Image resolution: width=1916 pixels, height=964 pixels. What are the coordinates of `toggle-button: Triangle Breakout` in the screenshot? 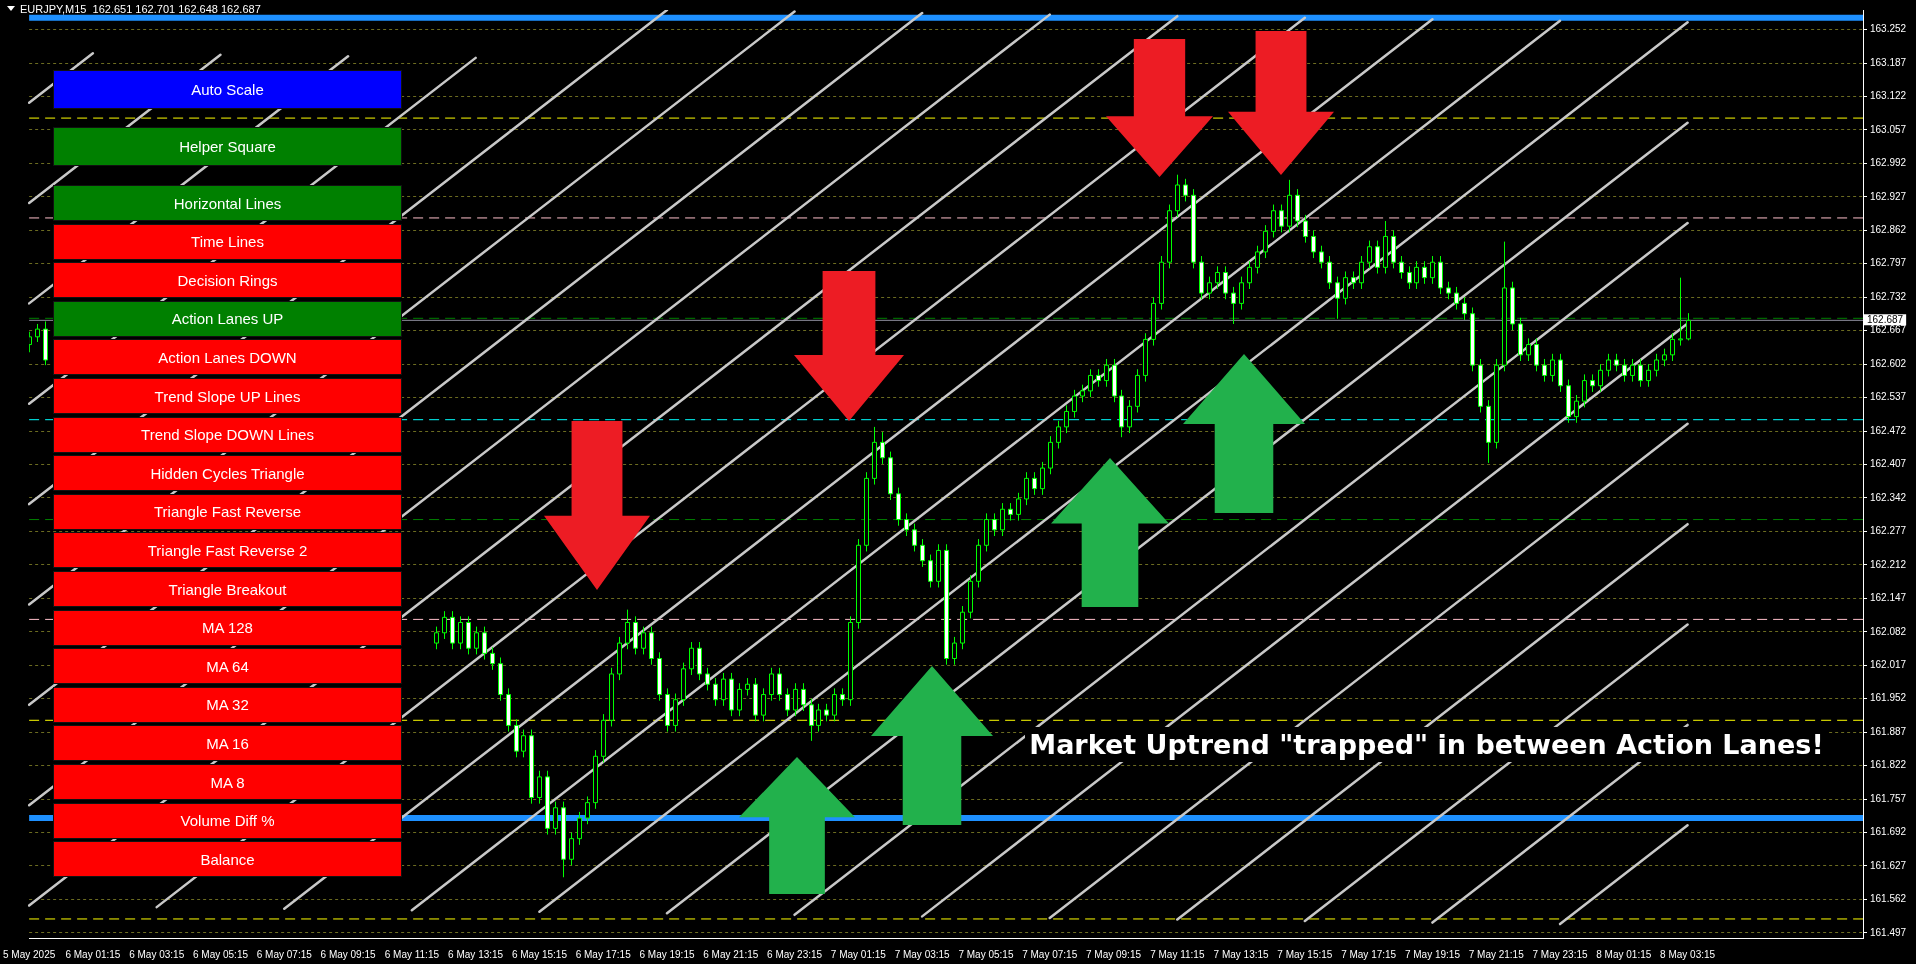 It's located at (227, 589).